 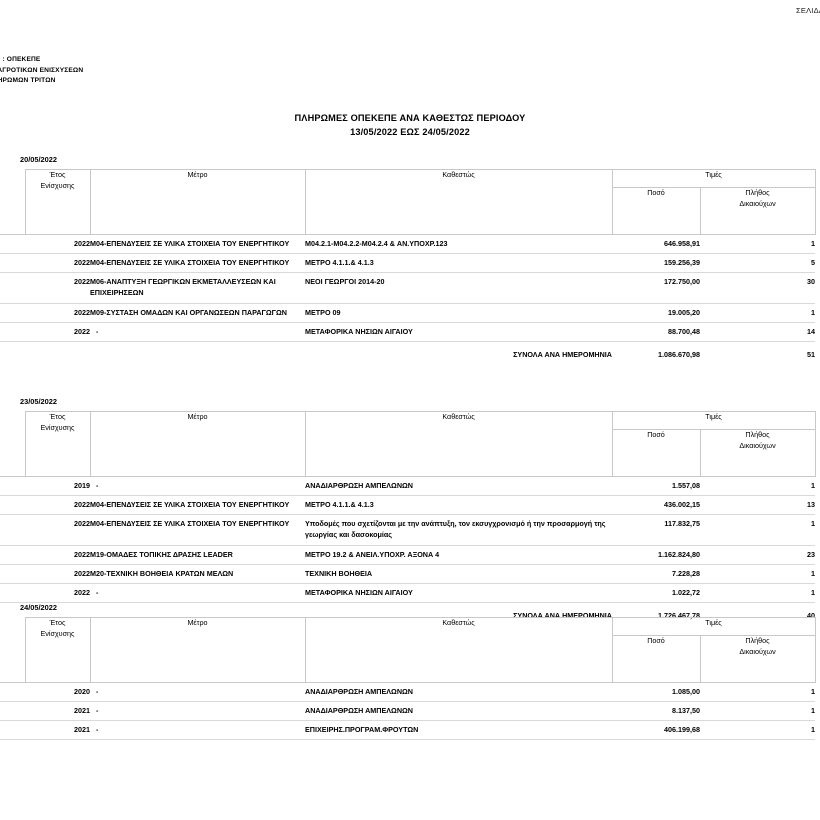 I want to click on cell-kathestos: ΕΠΙΧΕΙΡΗΣ.ΠΡΟΓΡΑΜ.ΦΡΟΥΤΩΝ, so click(x=458, y=730).